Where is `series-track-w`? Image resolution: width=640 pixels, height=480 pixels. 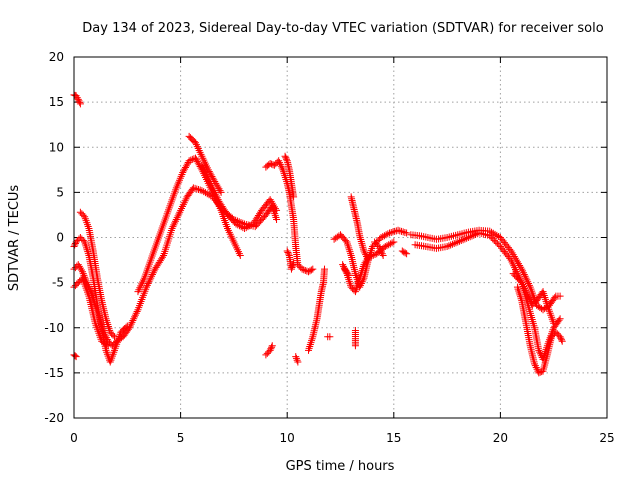
series-track-w is located at coordinates (404, 252).